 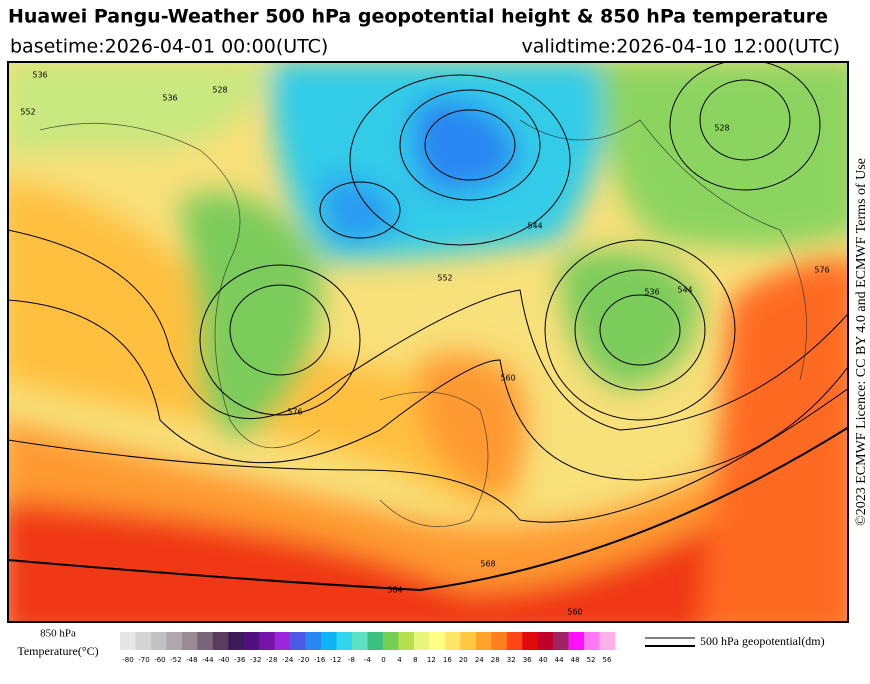 I want to click on colorbar-label: 28, so click(x=495, y=660).